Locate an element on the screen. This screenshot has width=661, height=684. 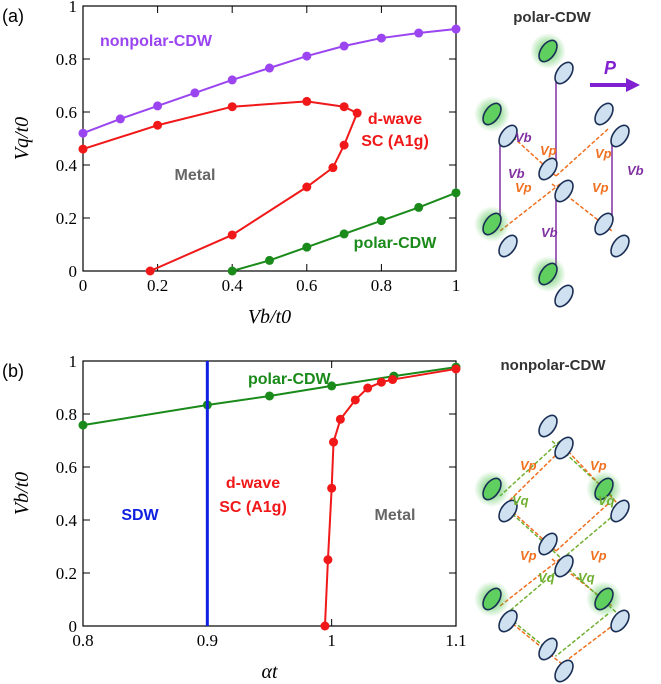
annotation: SC (A1g) is located at coordinates (253, 507).